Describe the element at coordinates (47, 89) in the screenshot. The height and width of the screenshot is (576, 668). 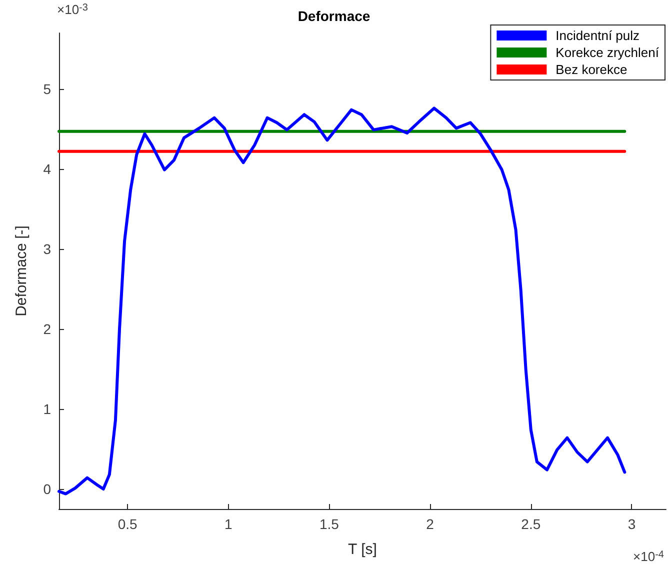
I see `y-tick-label: 5` at that location.